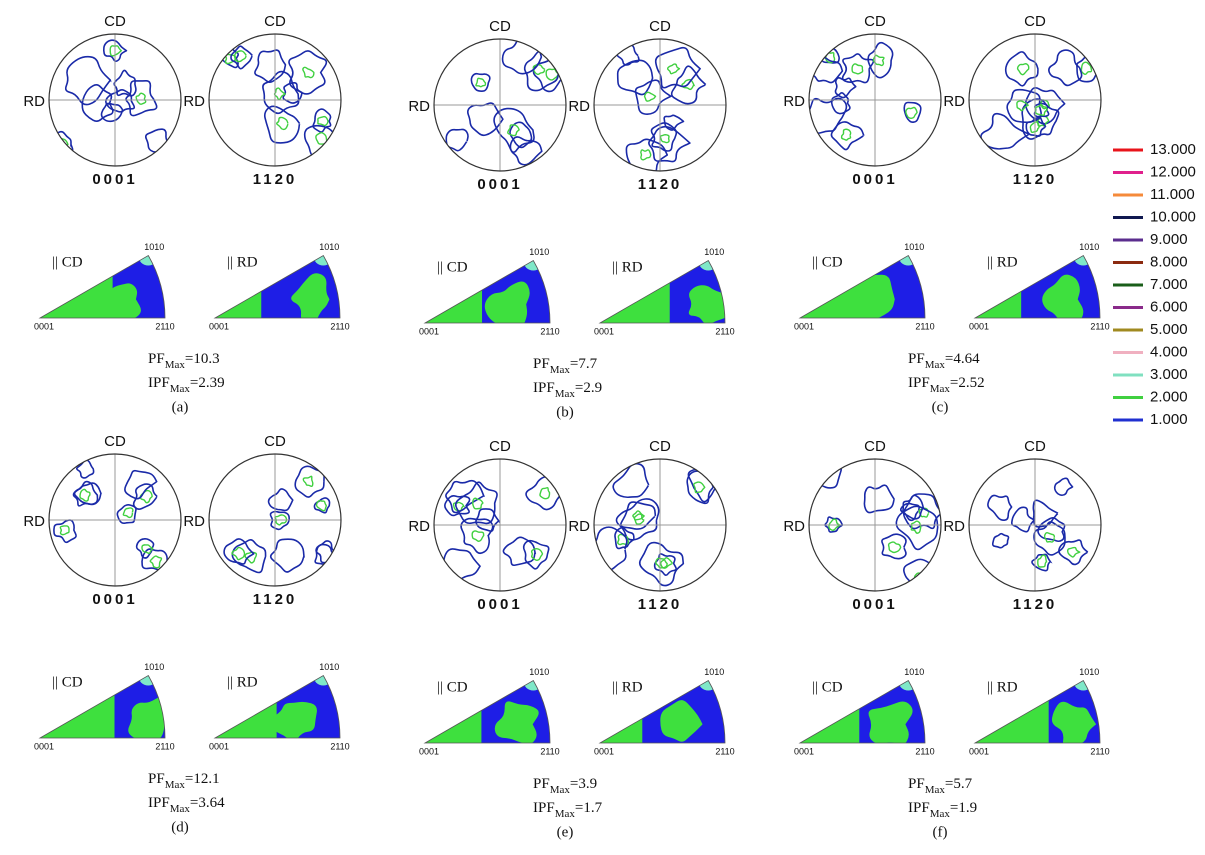  Describe the element at coordinates (1169, 419) in the screenshot. I see `legend-label: 1.000` at that location.